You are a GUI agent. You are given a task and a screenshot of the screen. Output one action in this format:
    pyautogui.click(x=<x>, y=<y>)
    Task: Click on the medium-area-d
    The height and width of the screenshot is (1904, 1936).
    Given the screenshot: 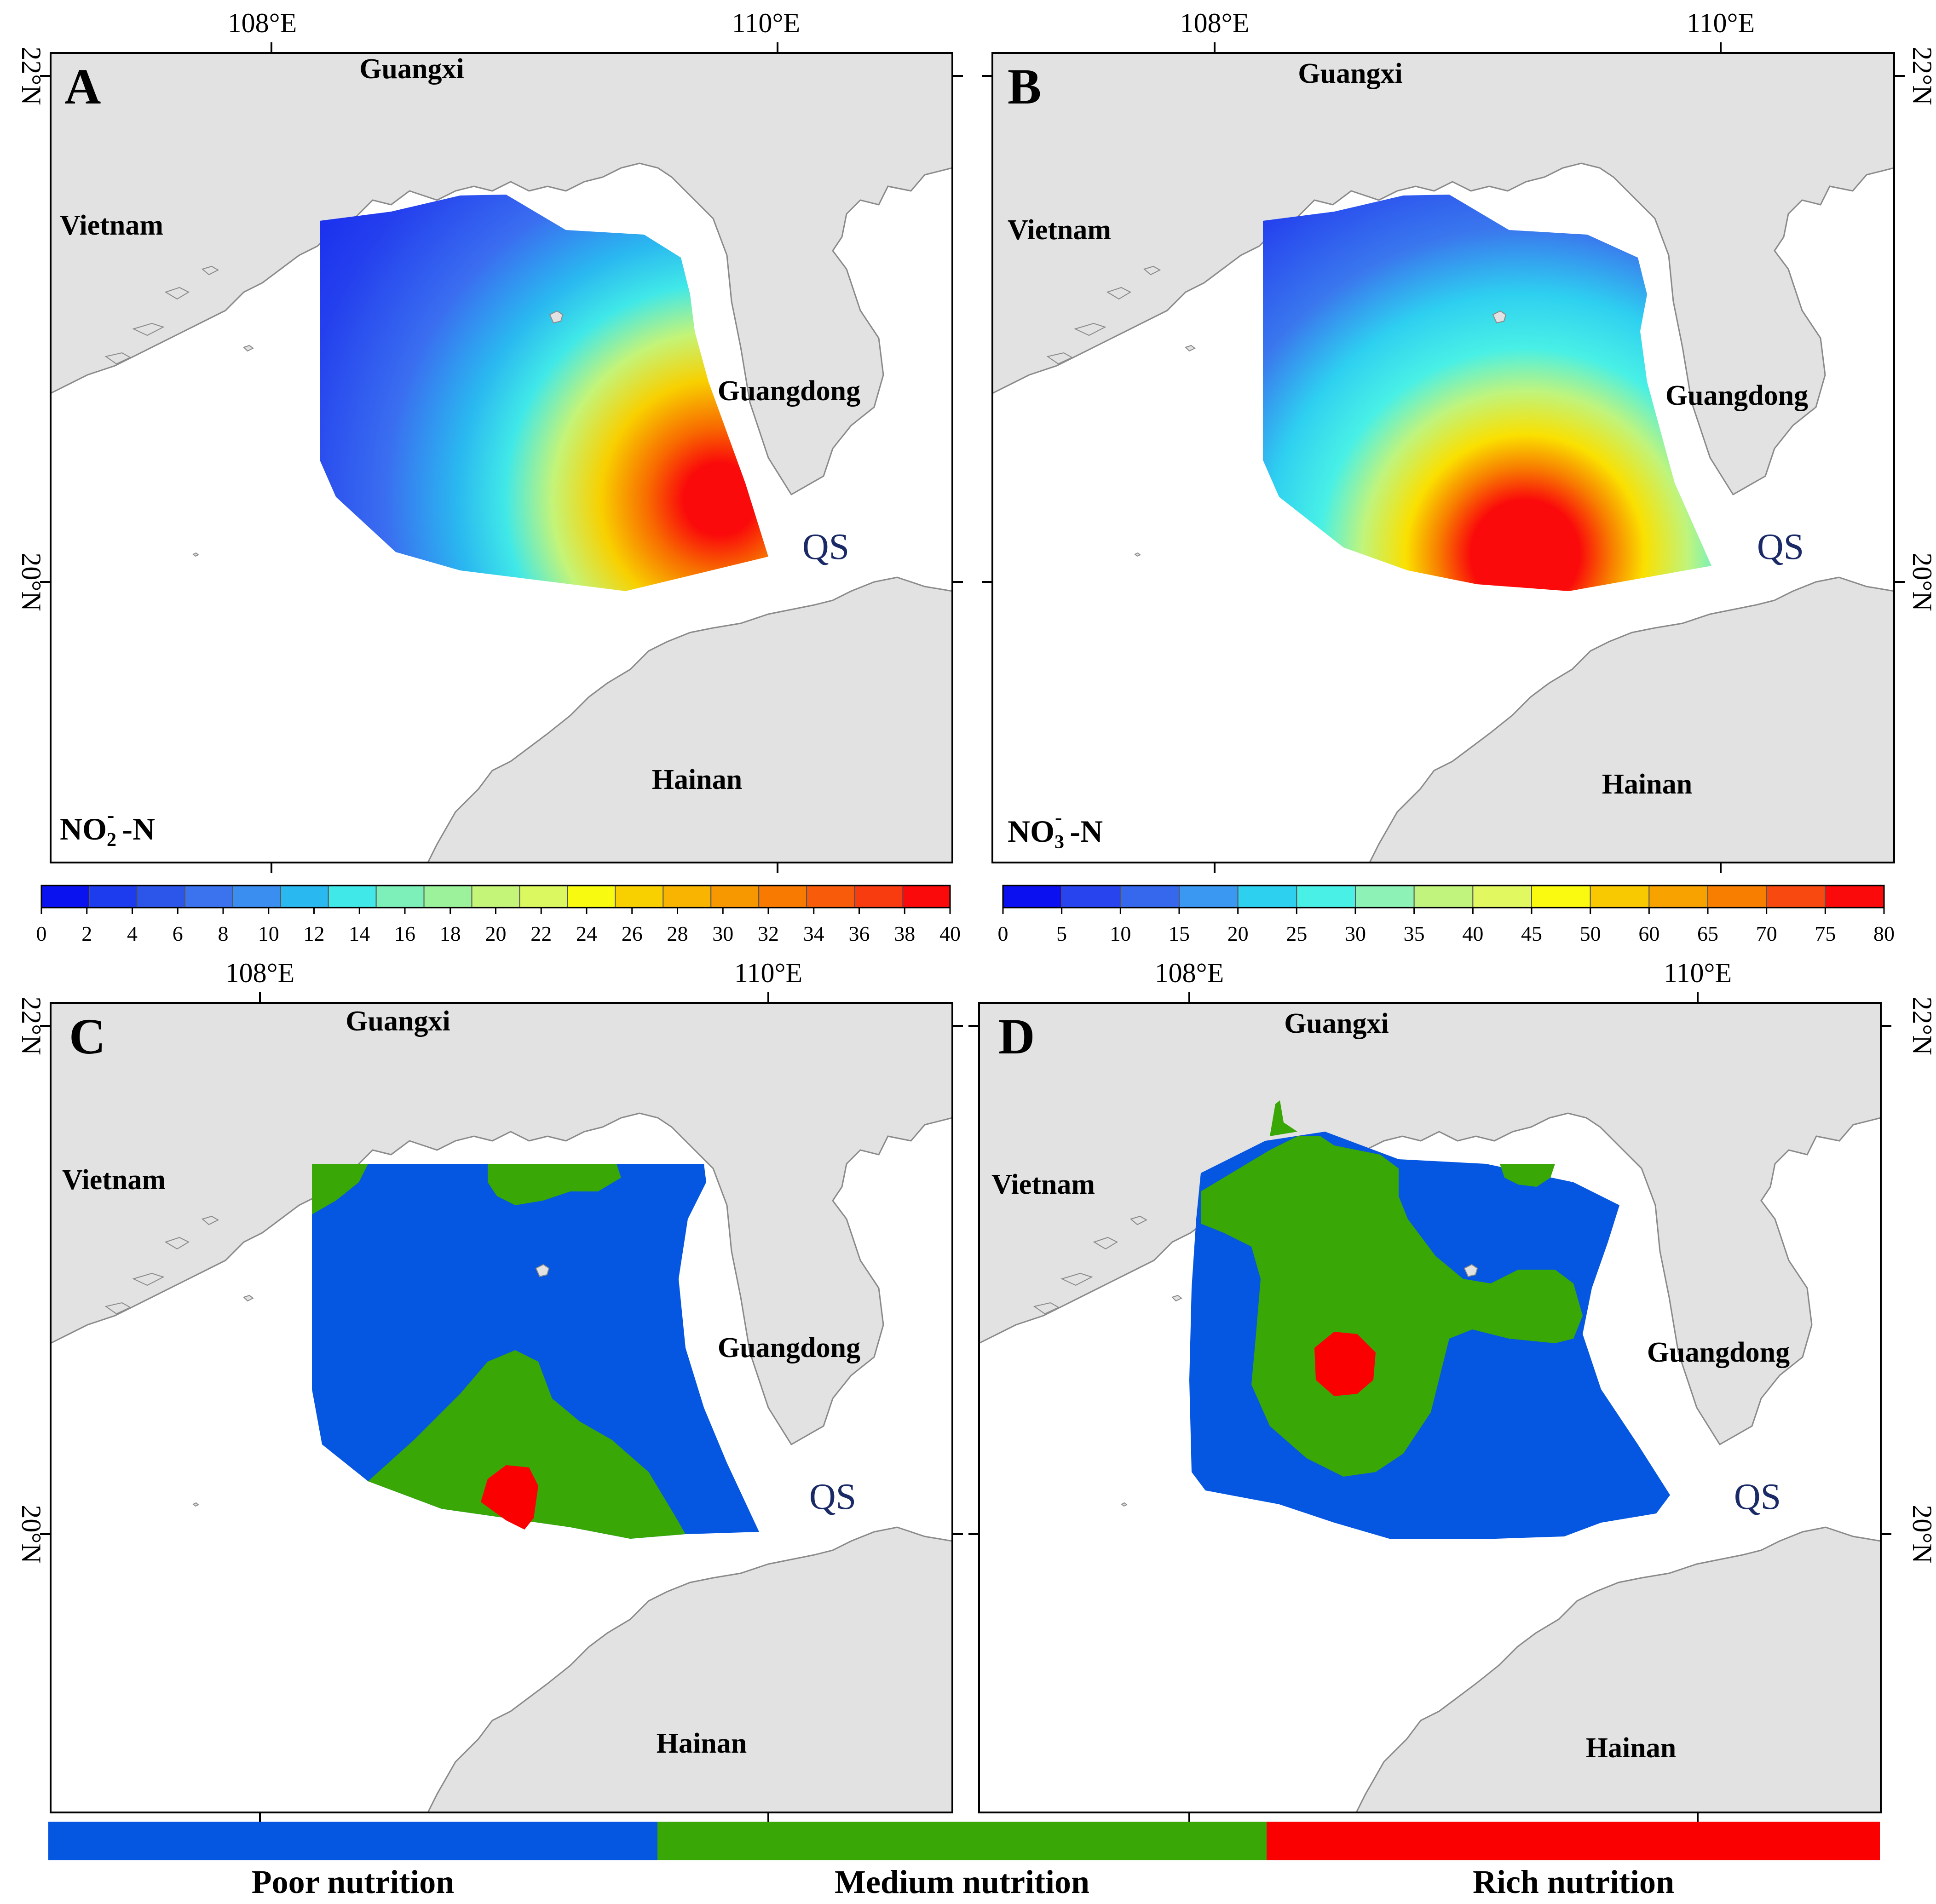 What is the action you would take?
    pyautogui.click(x=1392, y=1306)
    